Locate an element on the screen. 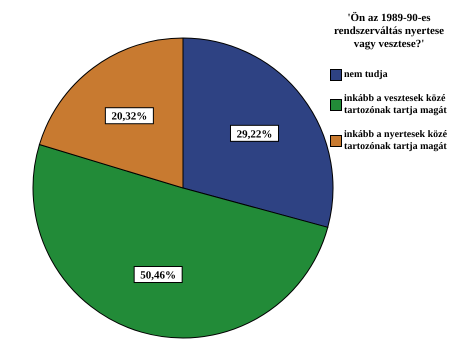 The image size is (456, 364). chart-title: 'Ön az 1989-90-es rendszerváltás nyertese vagy vesztese?' is located at coordinates (389, 31).